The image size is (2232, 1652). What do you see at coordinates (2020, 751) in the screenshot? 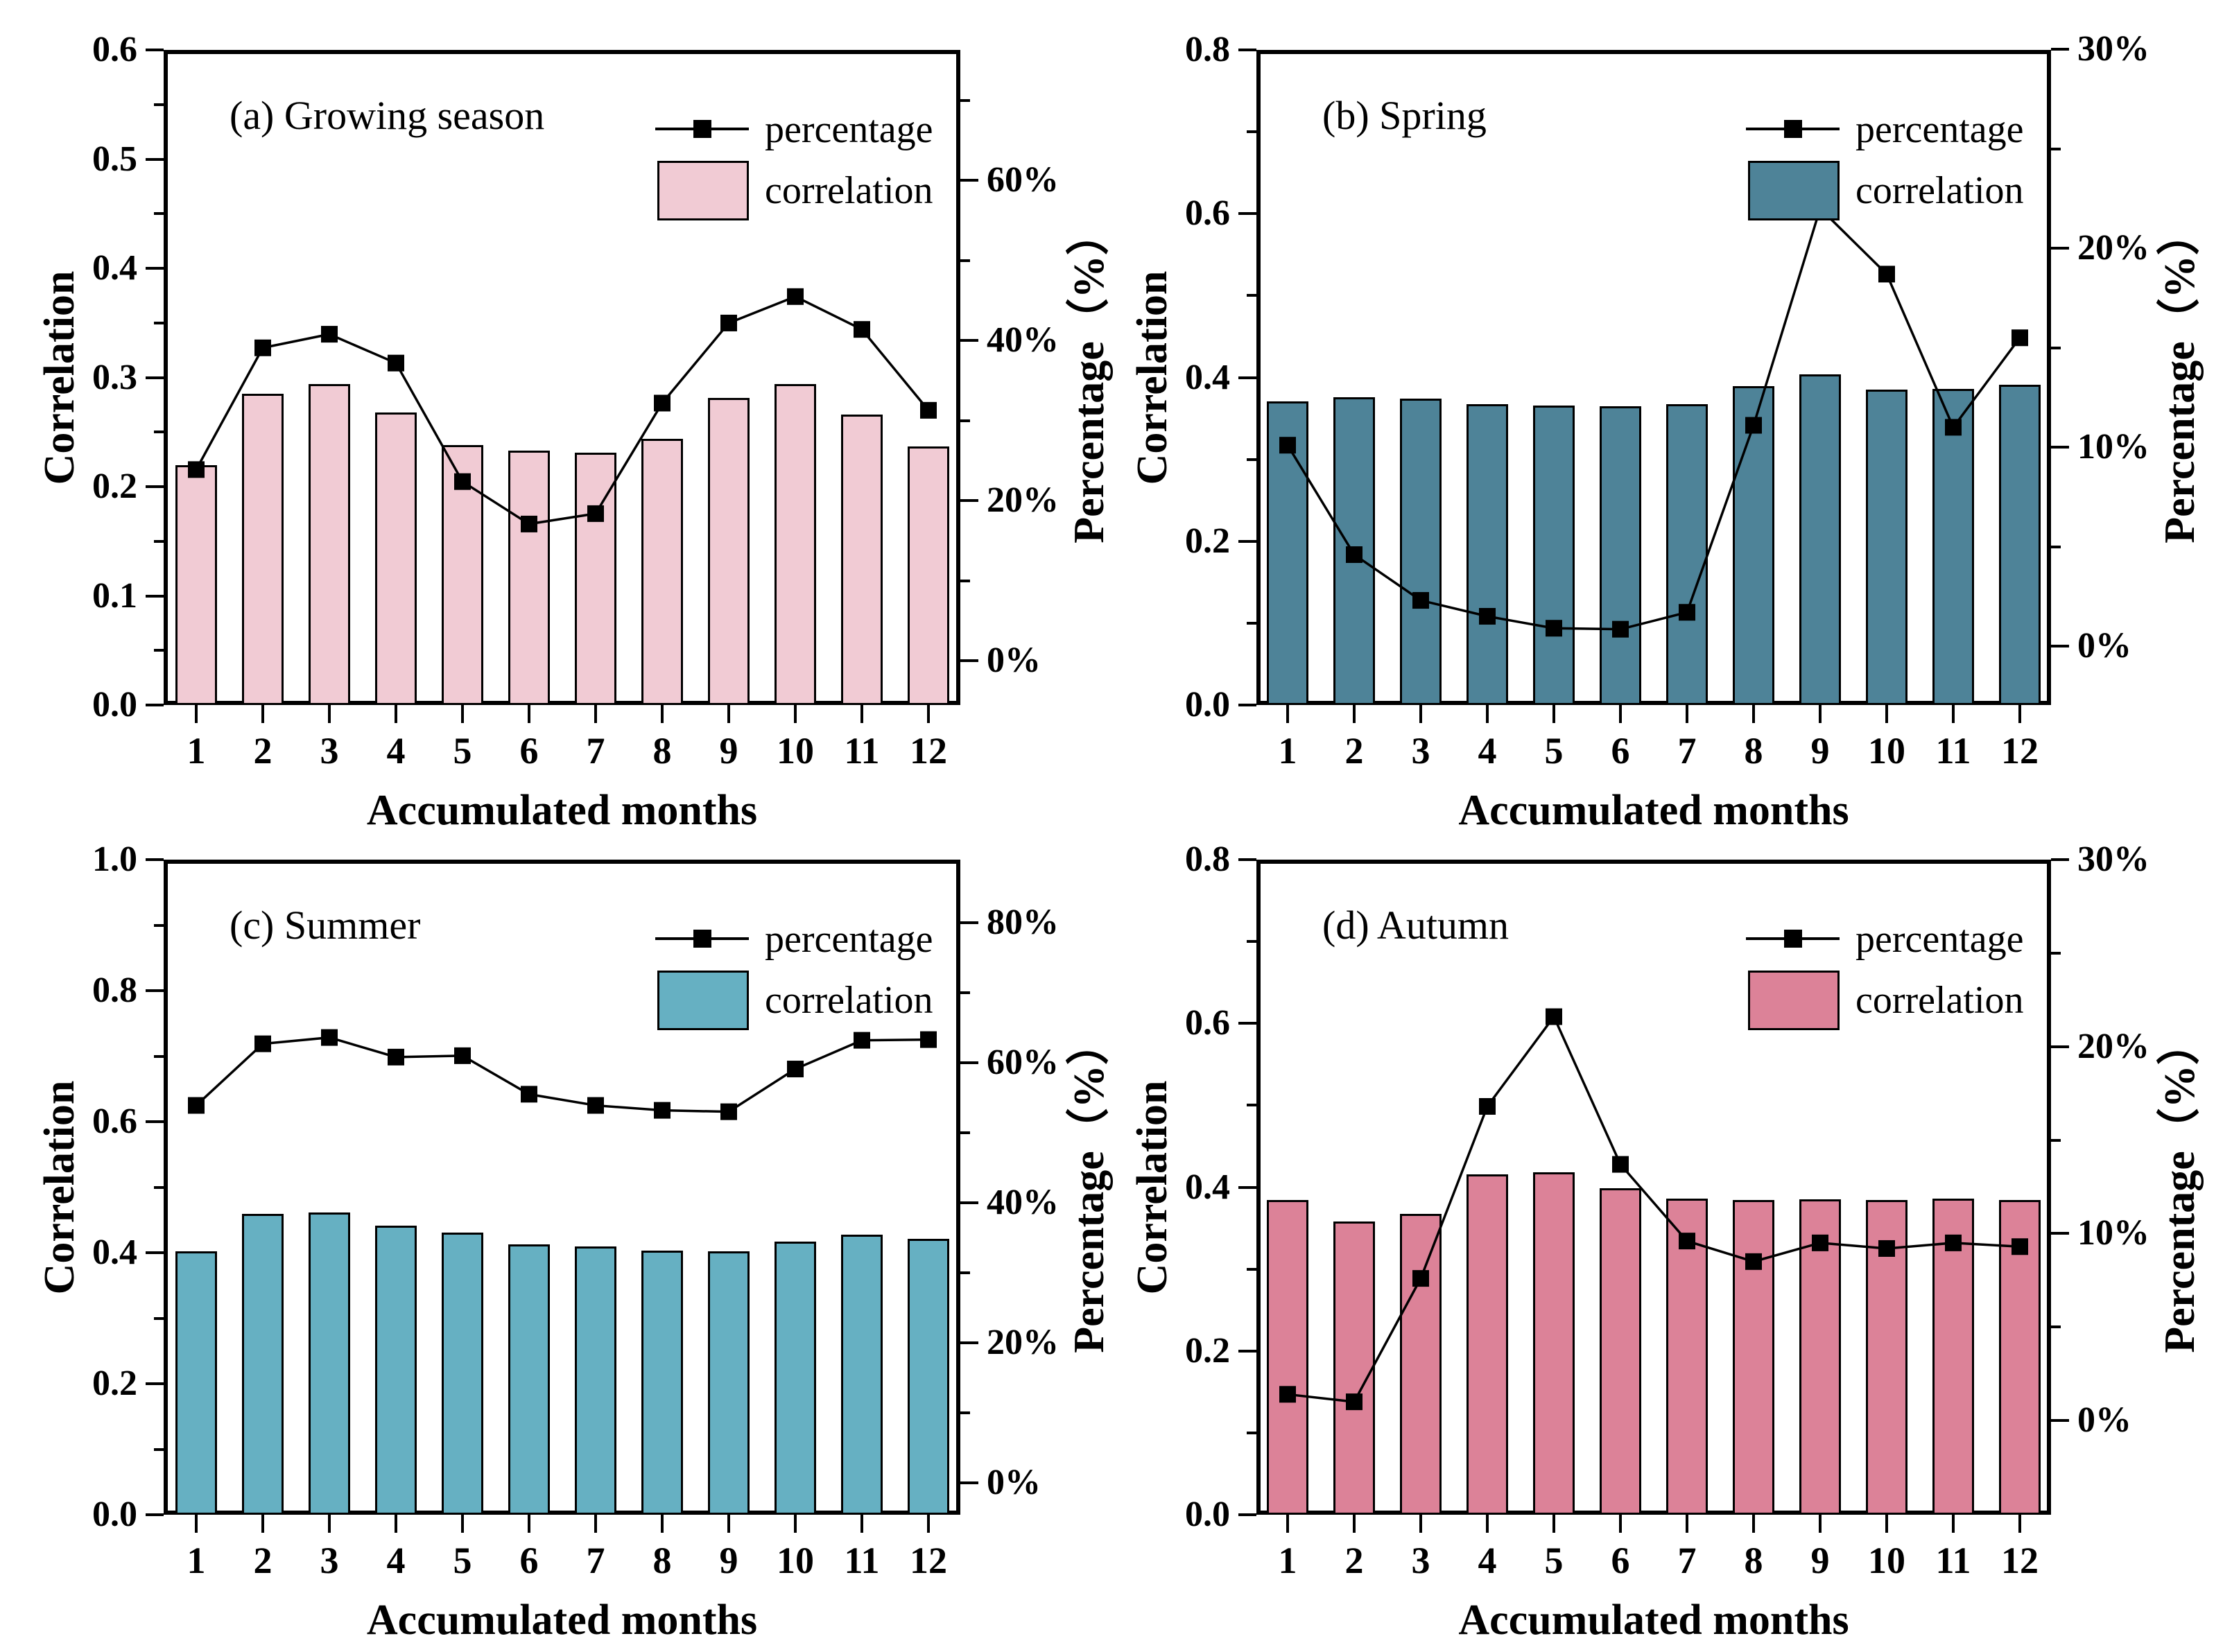
I see `panel-b-x-tick-label-month-12: 12` at bounding box center [2020, 751].